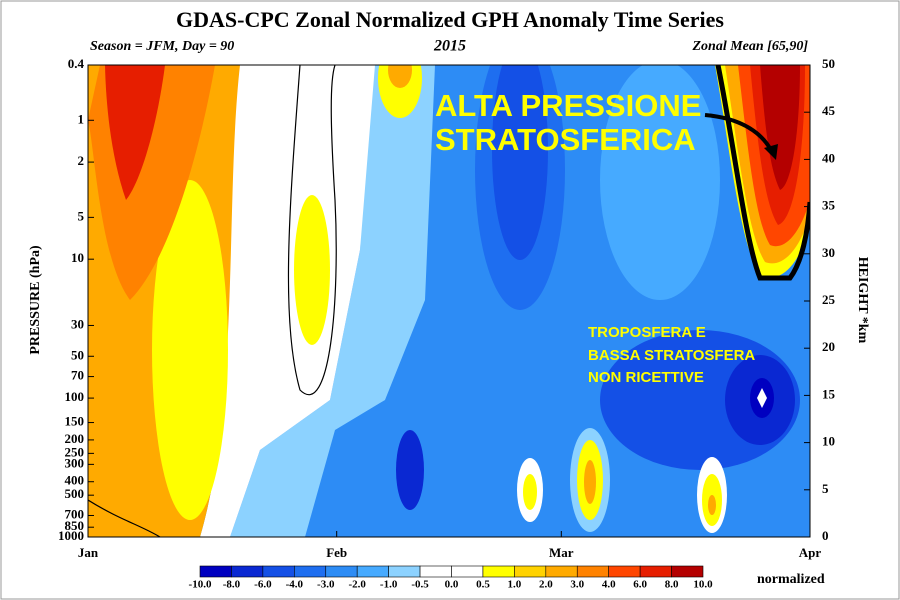 The image size is (900, 600). I want to click on colorbar-tick-label: -1.0, so click(389, 585).